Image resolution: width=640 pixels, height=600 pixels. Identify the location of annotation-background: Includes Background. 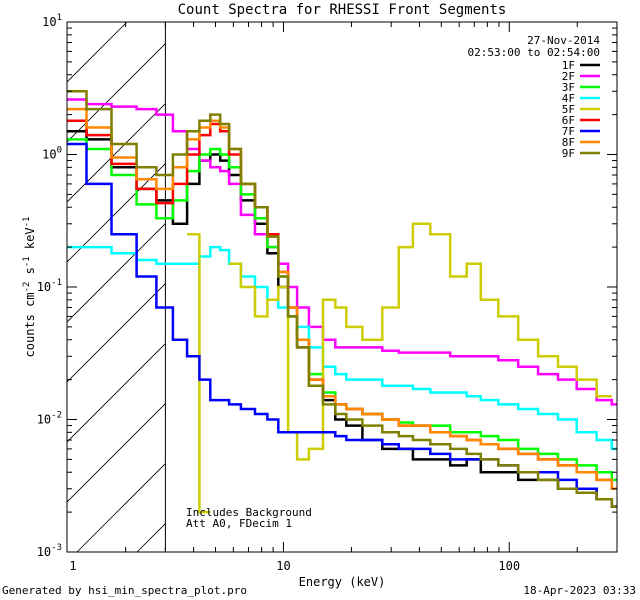
(249, 512).